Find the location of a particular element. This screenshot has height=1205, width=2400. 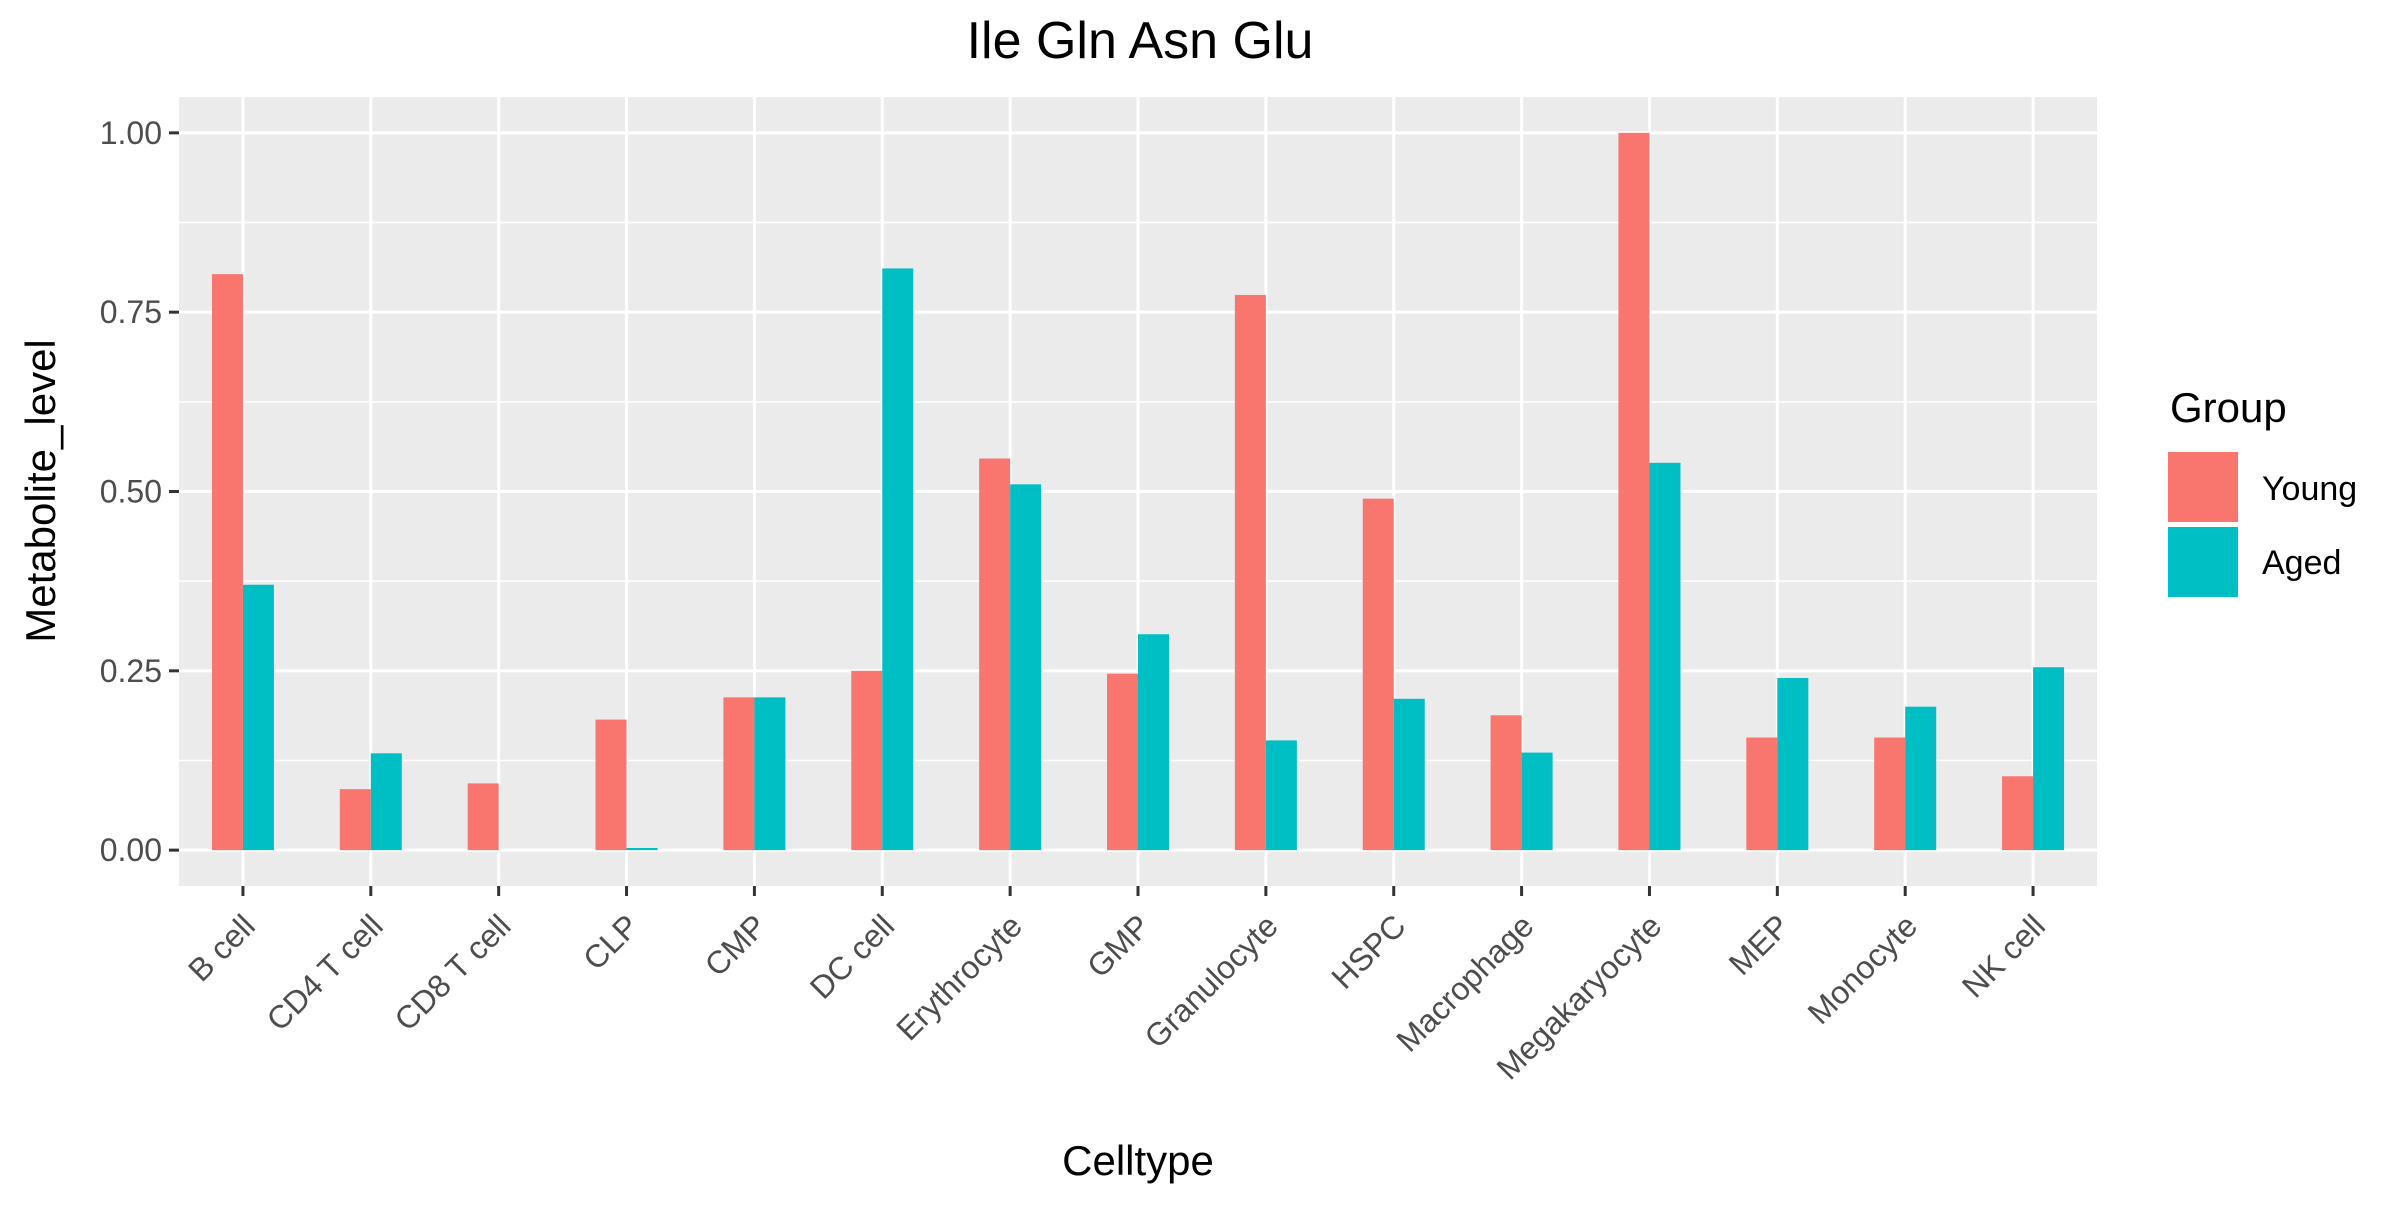

y-tick-label: 0.25 is located at coordinates (131, 671).